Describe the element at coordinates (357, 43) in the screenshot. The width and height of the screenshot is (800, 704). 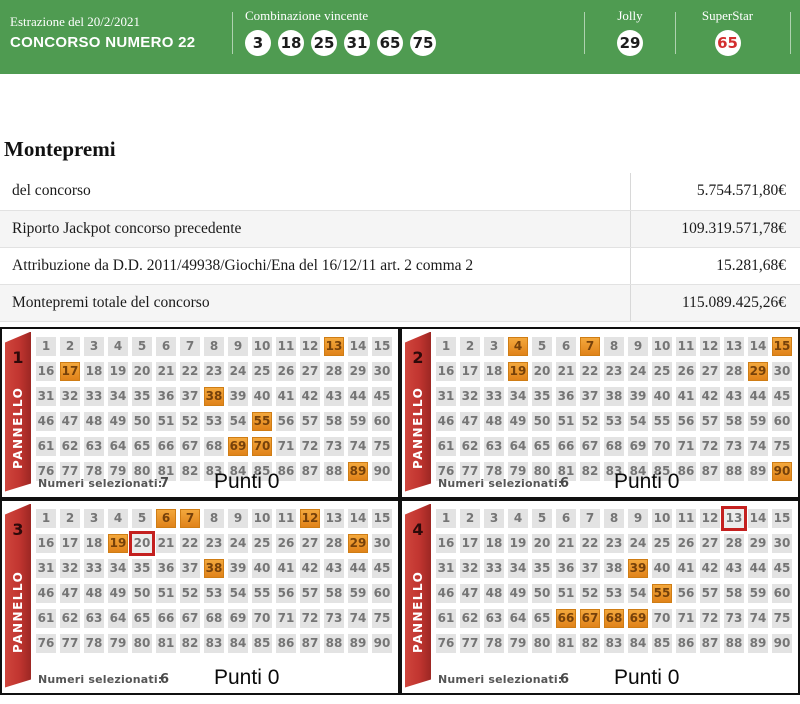
I see `winning-number-ball: 31` at that location.